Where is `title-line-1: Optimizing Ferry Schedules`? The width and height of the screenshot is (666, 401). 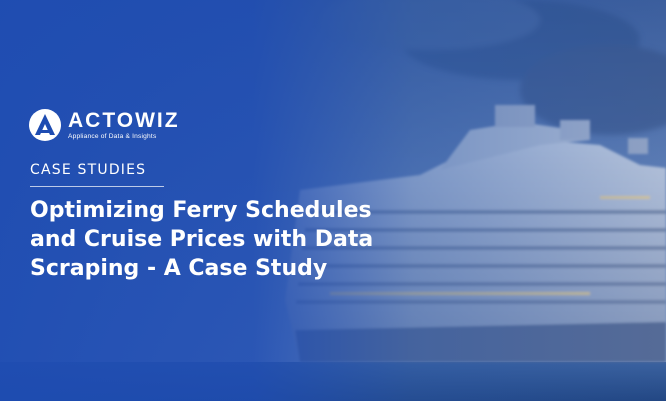 title-line-1: Optimizing Ferry Schedules is located at coordinates (201, 210).